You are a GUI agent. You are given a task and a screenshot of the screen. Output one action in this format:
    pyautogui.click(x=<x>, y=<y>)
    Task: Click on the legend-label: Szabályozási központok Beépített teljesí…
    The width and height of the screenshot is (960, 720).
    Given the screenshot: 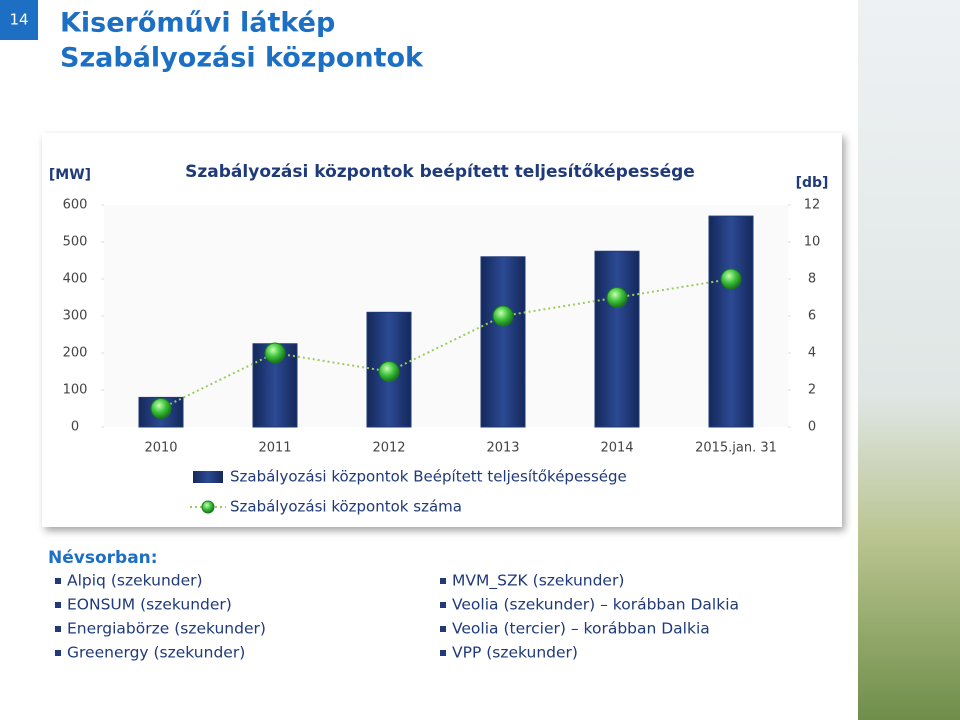 What is the action you would take?
    pyautogui.click(x=428, y=477)
    